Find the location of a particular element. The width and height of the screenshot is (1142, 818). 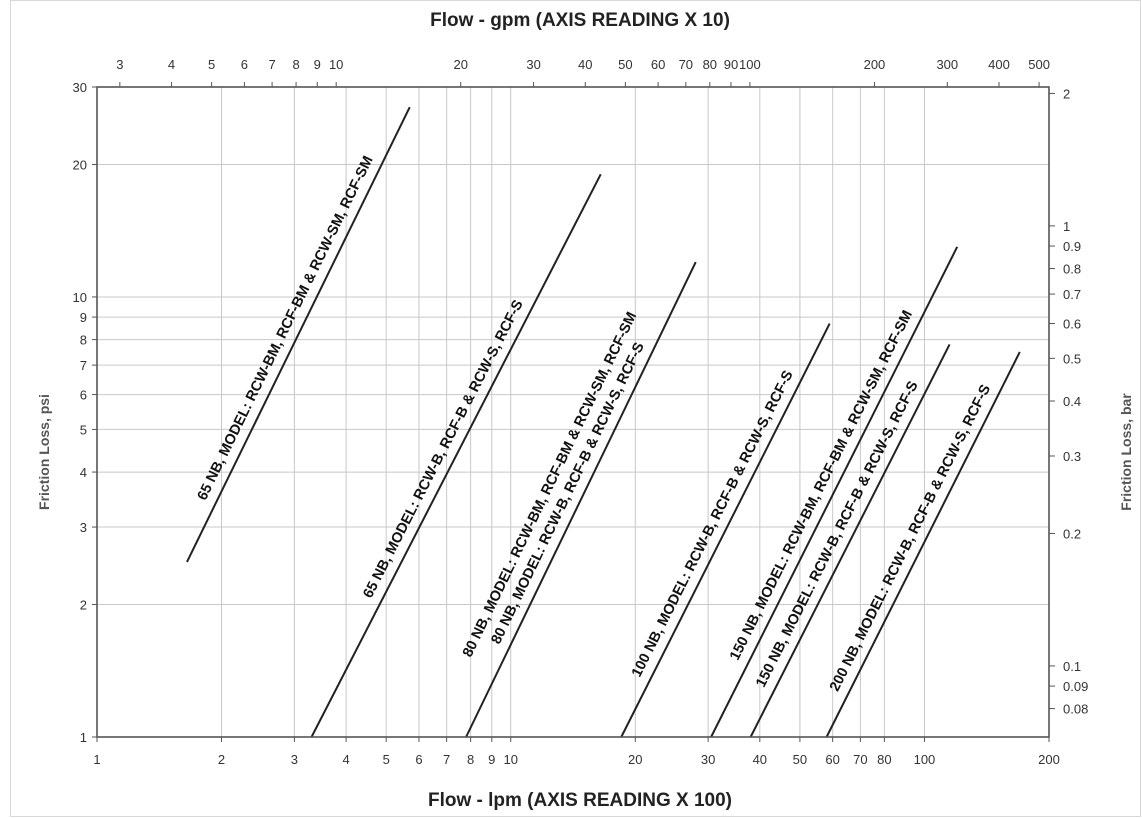

top-tick-label: 200 is located at coordinates (875, 64).